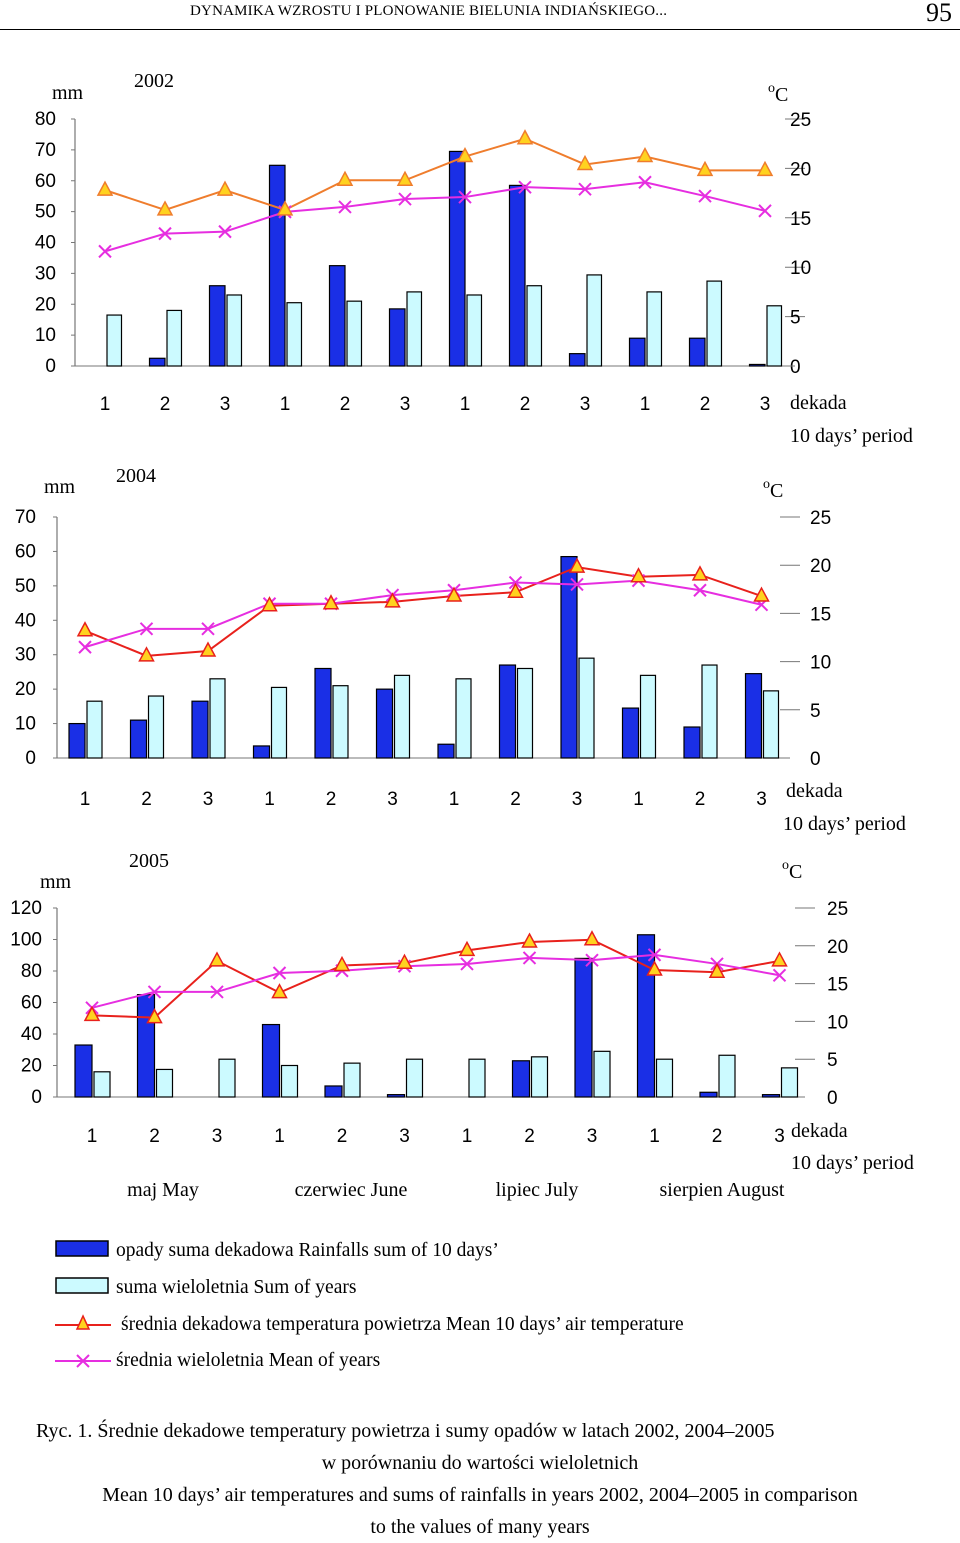  What do you see at coordinates (844, 824) in the screenshot?
I see `chart-2004-x-sublabel: 10 days’ period` at bounding box center [844, 824].